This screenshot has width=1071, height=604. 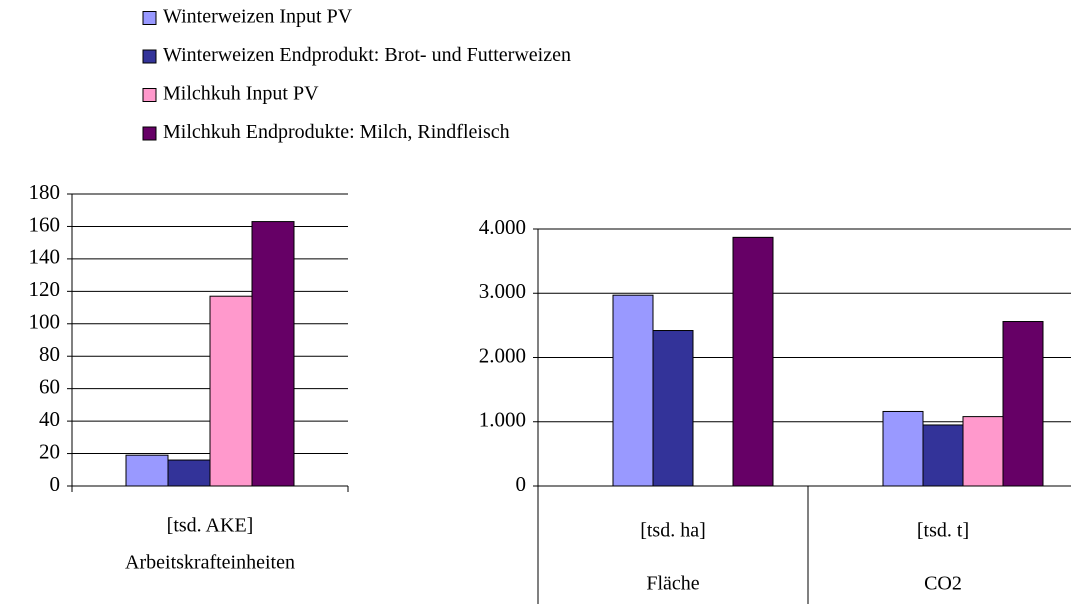 What do you see at coordinates (673, 531) in the screenshot?
I see `x-tick-label: [tsd. ha]` at bounding box center [673, 531].